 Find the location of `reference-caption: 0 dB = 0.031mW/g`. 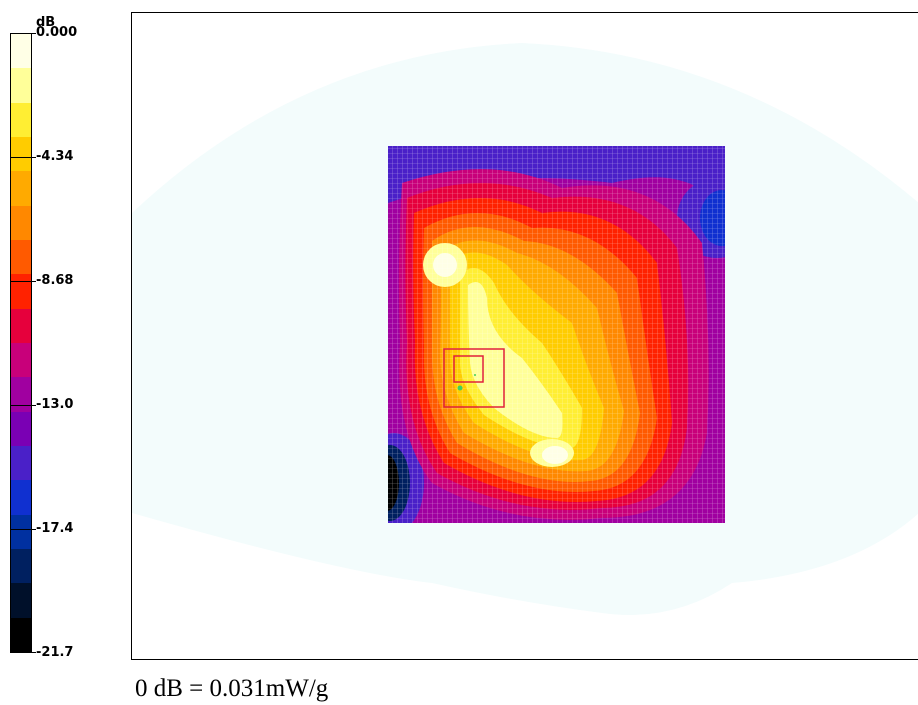

reference-caption: 0 dB = 0.031mW/g is located at coordinates (232, 688).